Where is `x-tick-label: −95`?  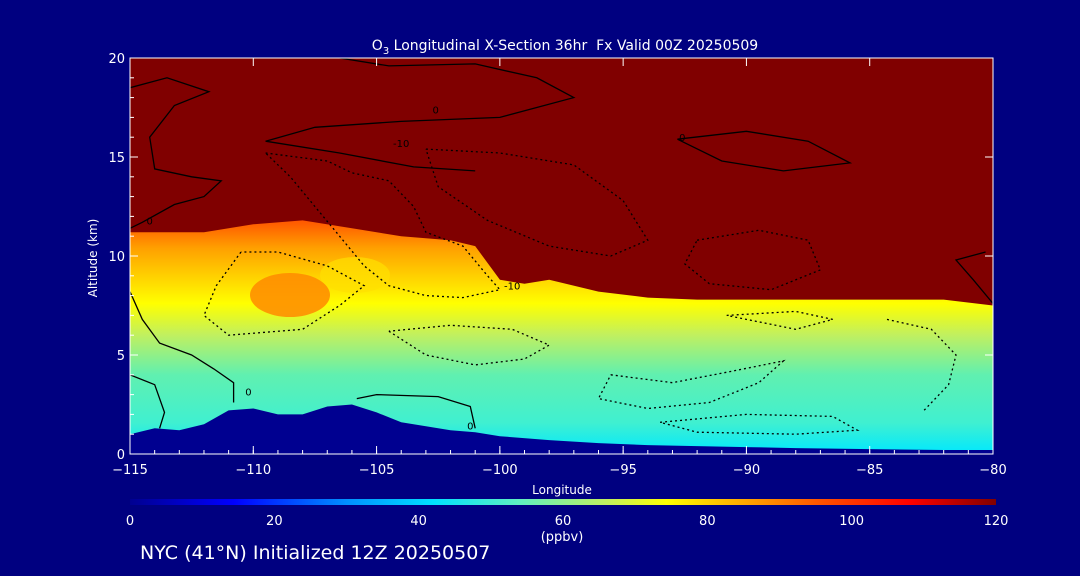
x-tick-label: −95 is located at coordinates (622, 470).